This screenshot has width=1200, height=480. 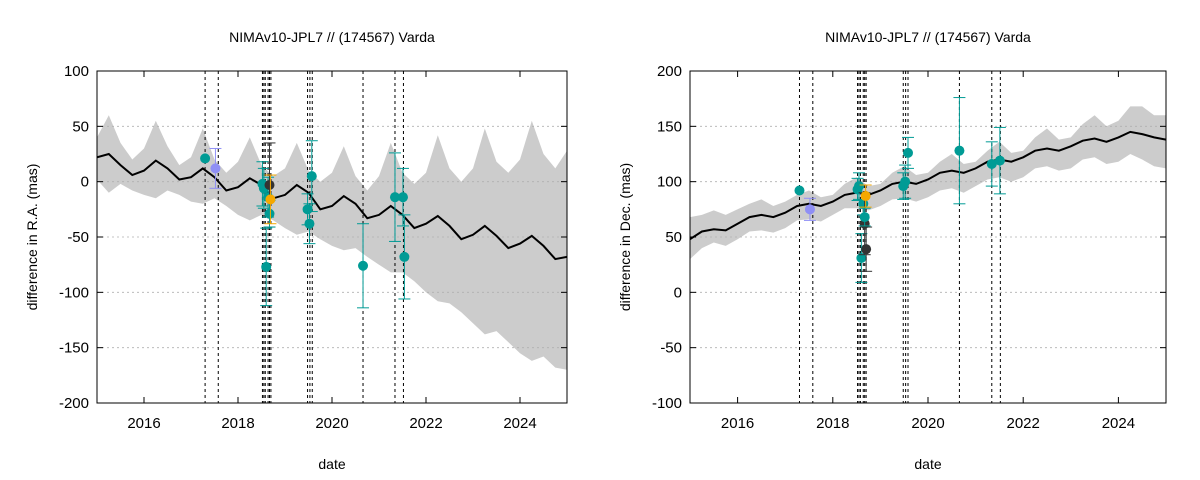 I want to click on uncertainty-band, so click(x=928, y=183).